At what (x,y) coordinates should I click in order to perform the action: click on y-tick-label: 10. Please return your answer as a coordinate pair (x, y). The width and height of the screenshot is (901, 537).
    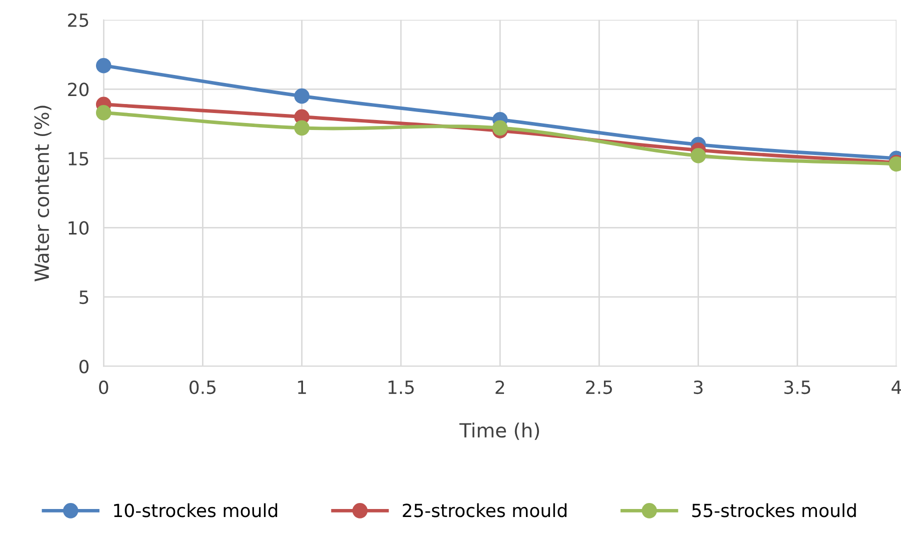
    Looking at the image, I should click on (78, 228).